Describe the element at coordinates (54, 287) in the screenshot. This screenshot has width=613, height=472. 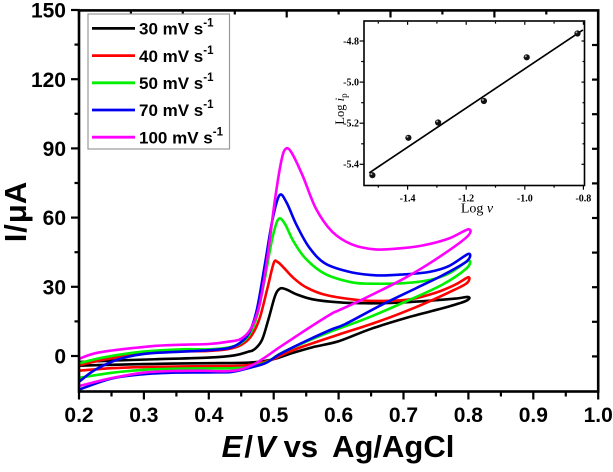
I see `svg-text: 30` at that location.